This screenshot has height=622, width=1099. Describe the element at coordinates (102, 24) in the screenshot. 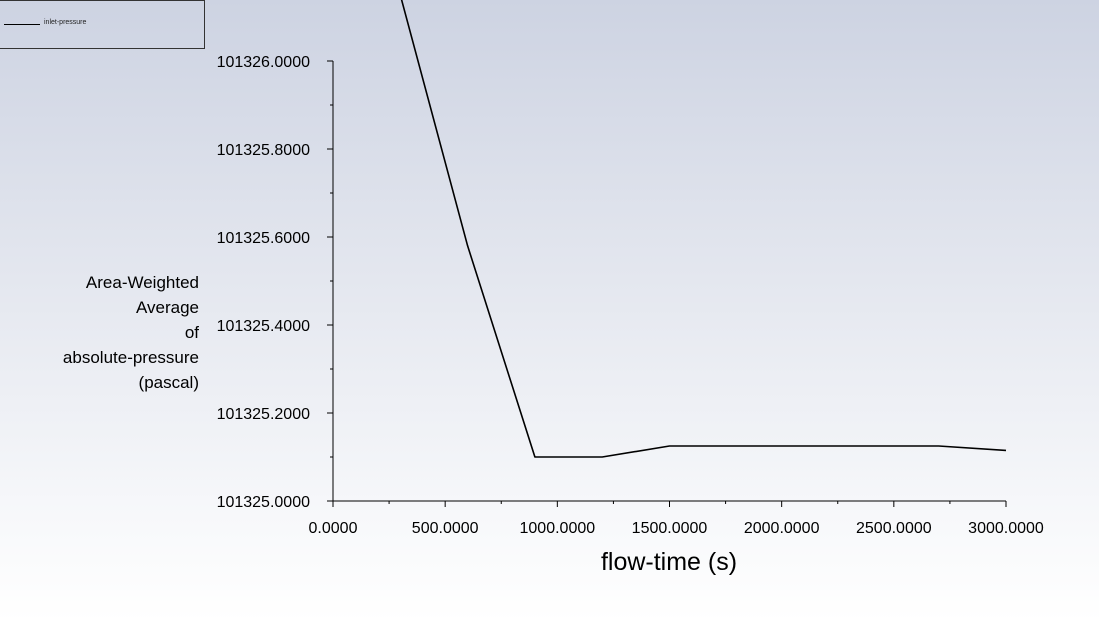

I see `legend: inlet-pressure` at that location.